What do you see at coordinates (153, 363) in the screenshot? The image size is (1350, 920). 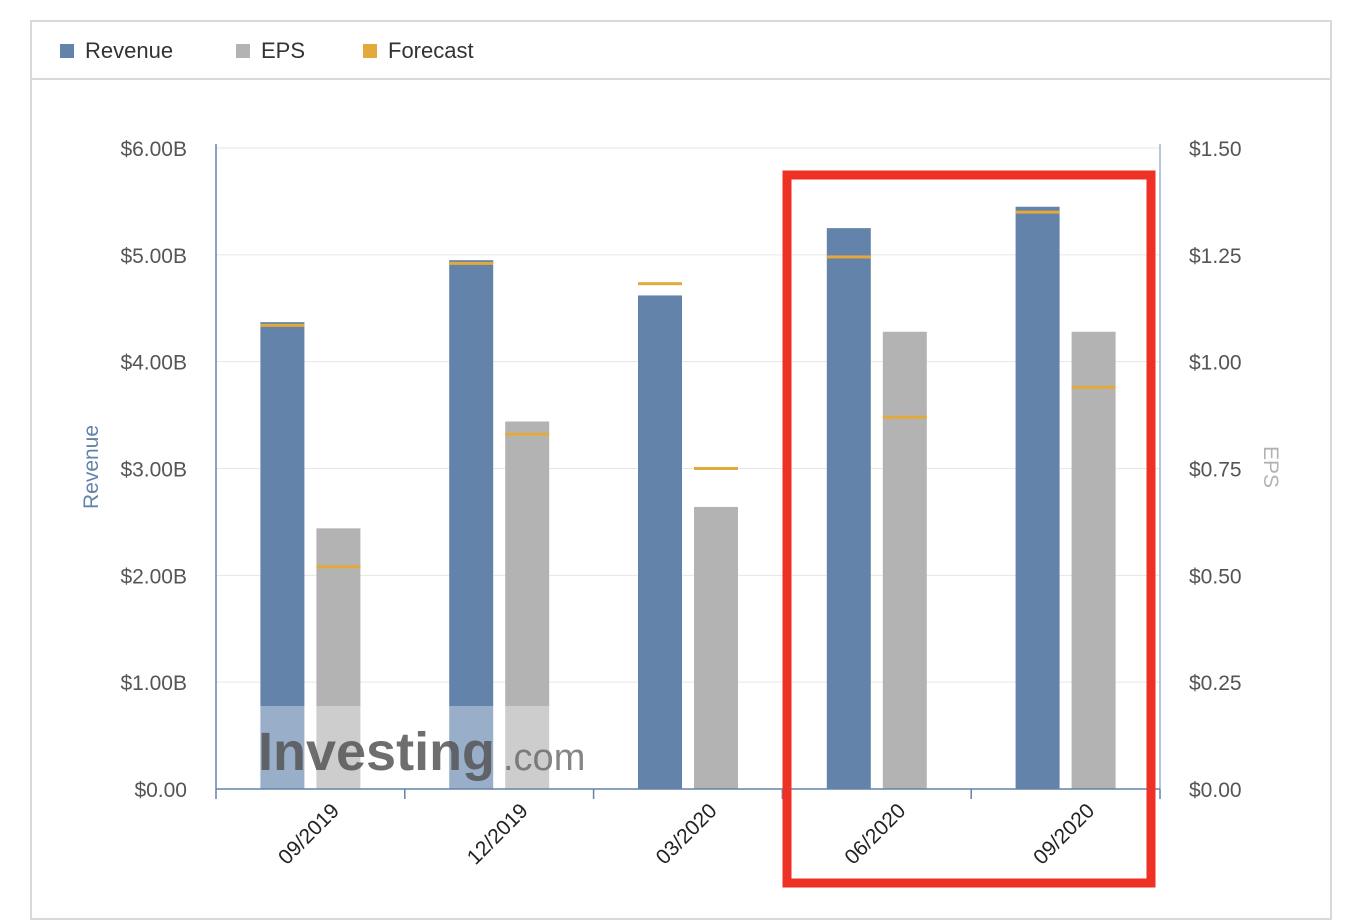 I see `left-tick-label: $4.00B` at bounding box center [153, 363].